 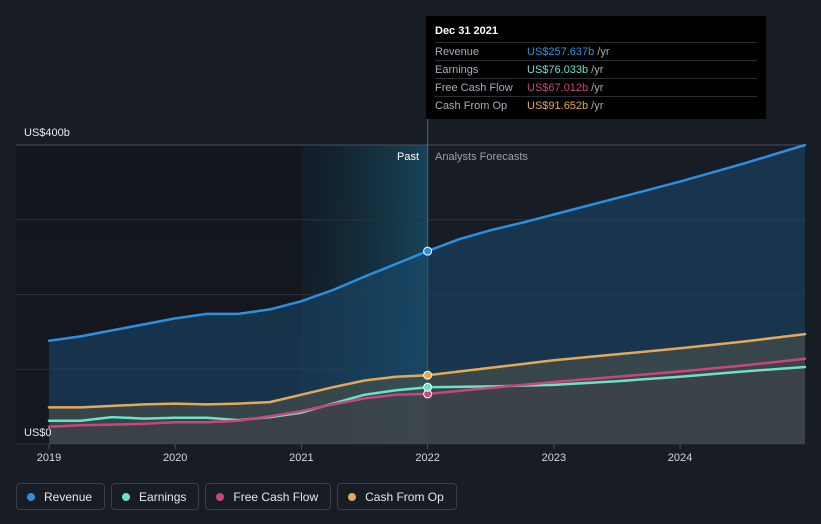 What do you see at coordinates (163, 496) in the screenshot?
I see `legend-label: Earnings` at bounding box center [163, 496].